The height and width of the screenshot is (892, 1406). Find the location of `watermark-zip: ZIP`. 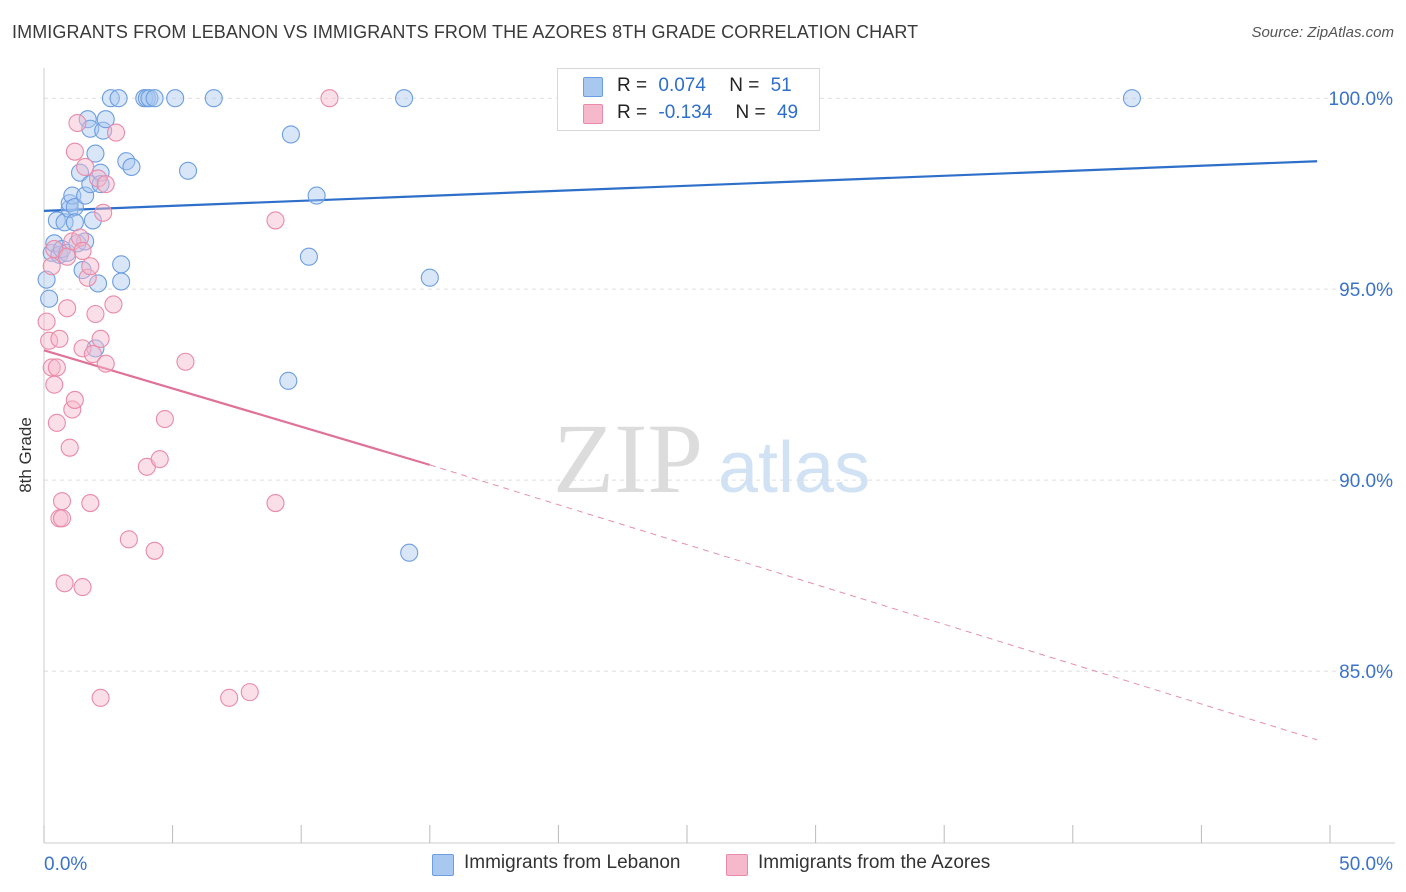

watermark-zip: ZIP is located at coordinates (628, 458).